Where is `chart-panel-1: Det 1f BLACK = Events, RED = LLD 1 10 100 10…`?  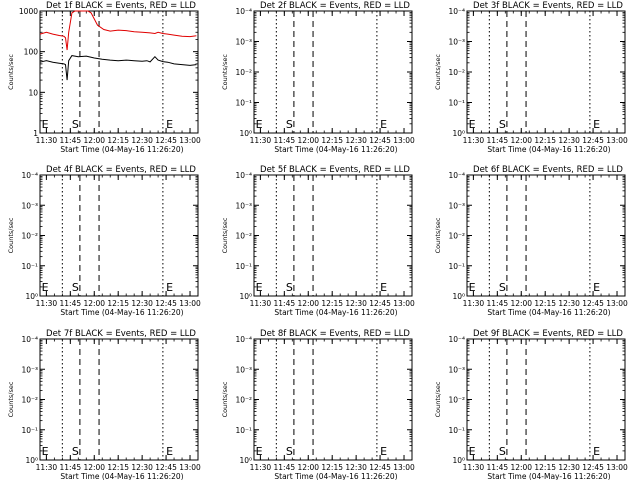
chart-panel-1: Det 1f BLACK = Events, RED = LLD 1 10 100 10… is located at coordinates (104, 77).